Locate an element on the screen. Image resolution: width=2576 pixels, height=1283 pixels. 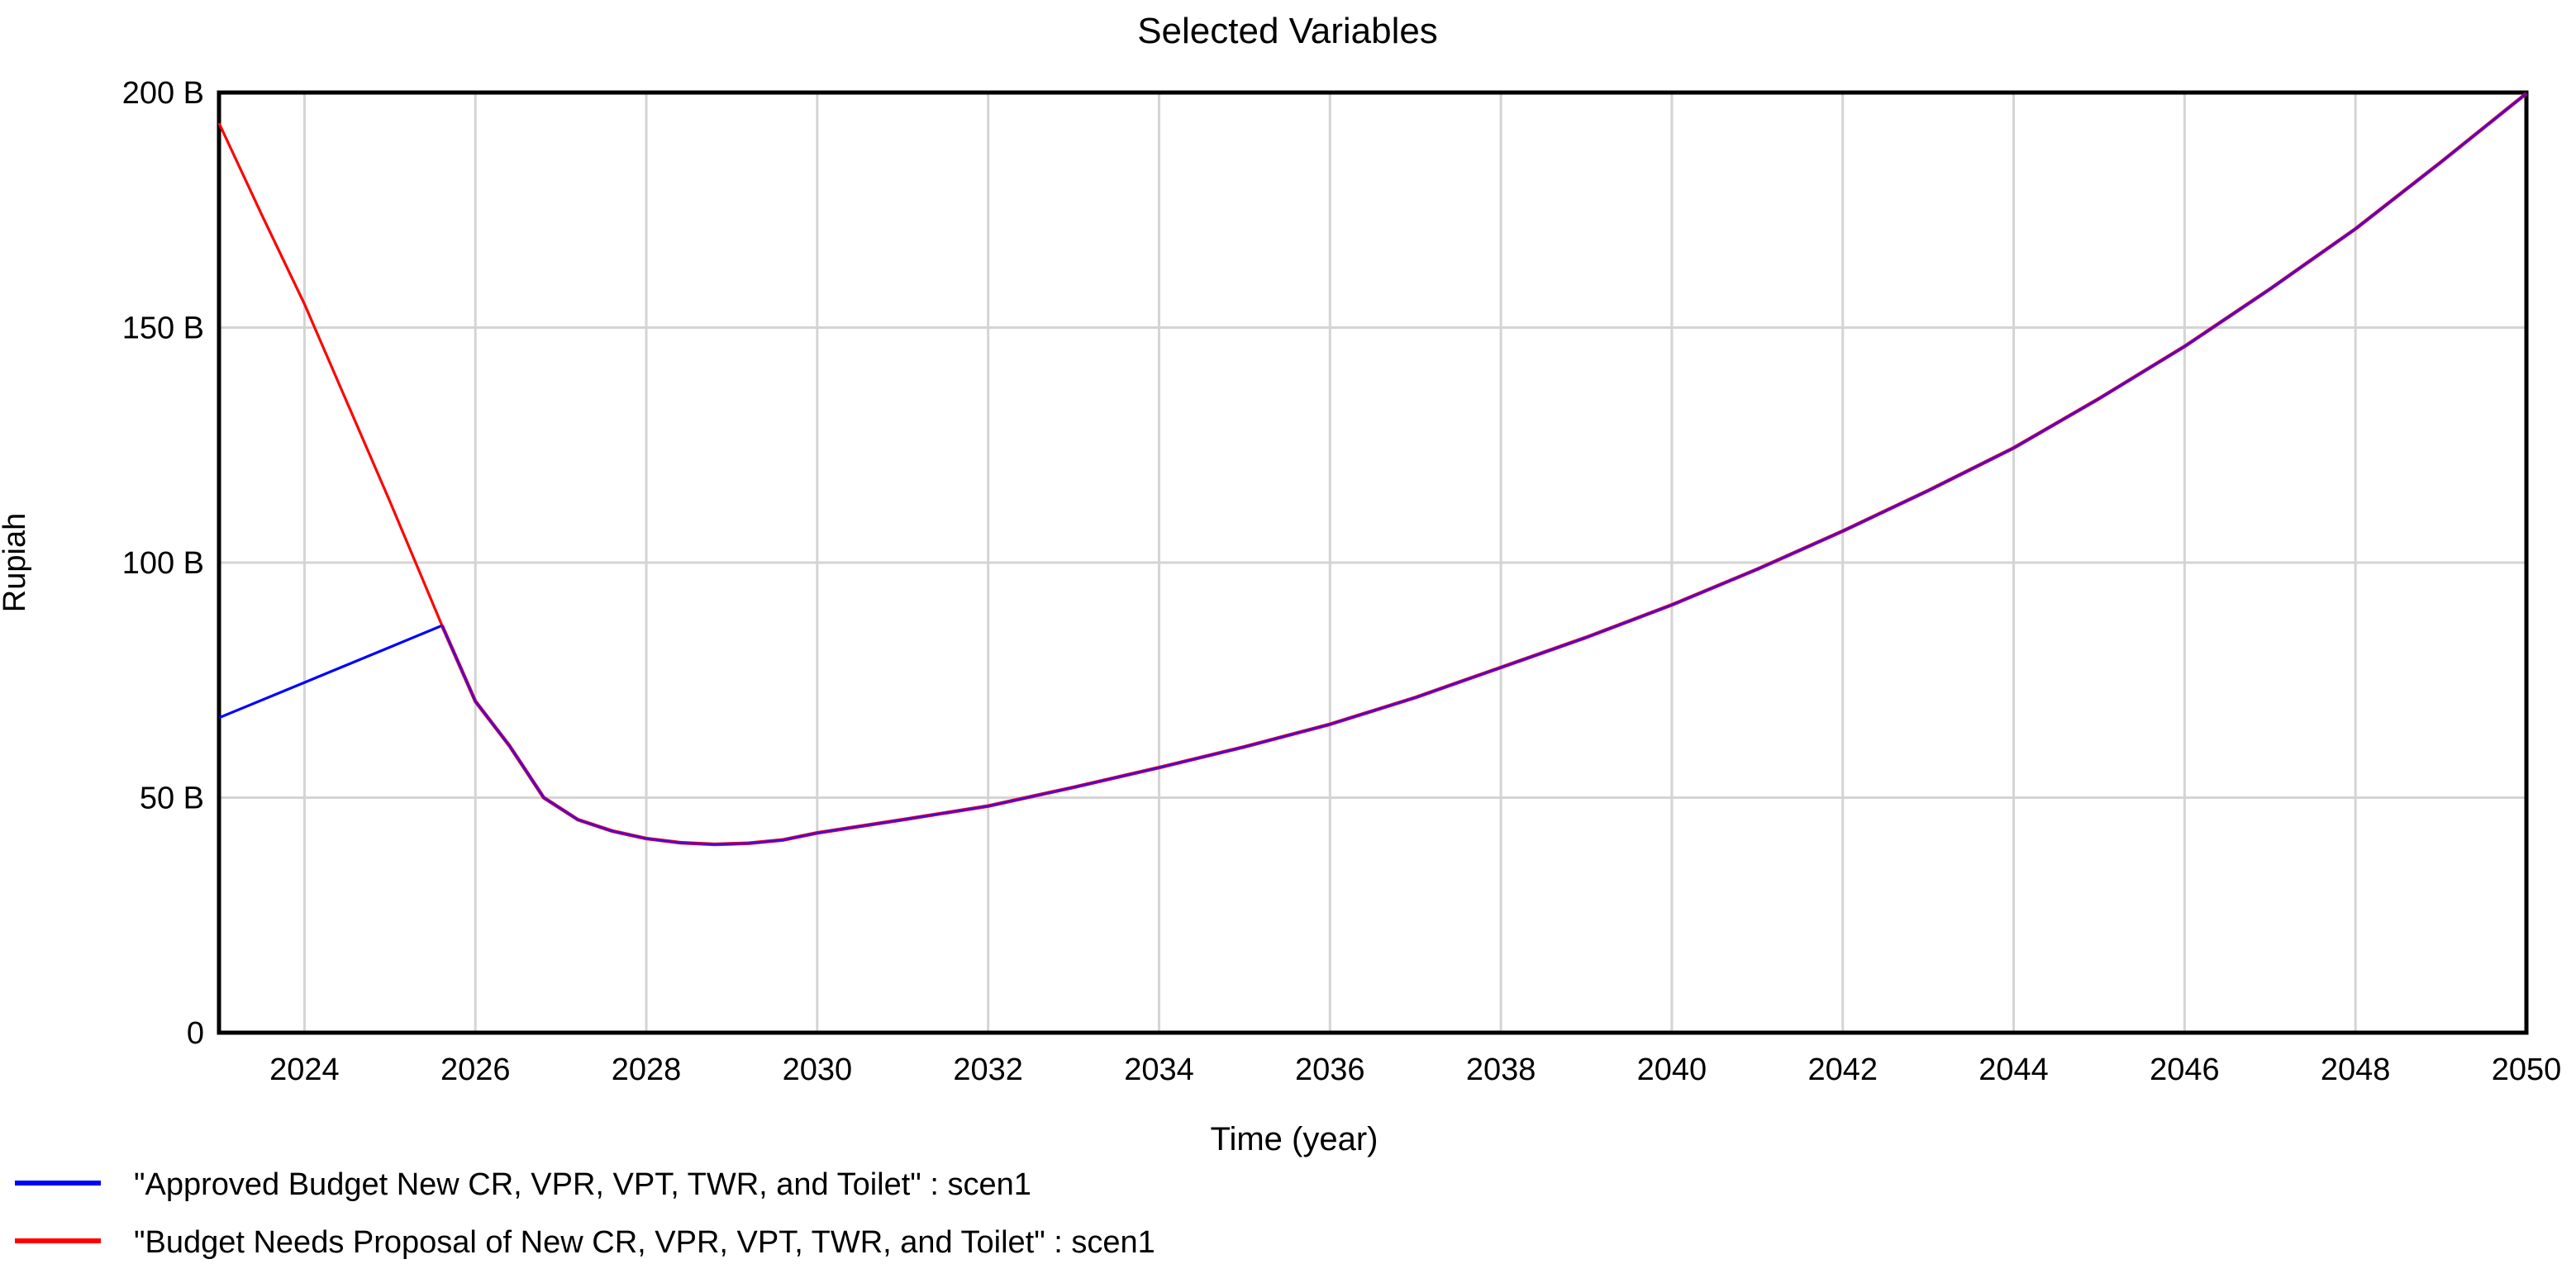
y-axis-title: Rupiah is located at coordinates (16, 562).